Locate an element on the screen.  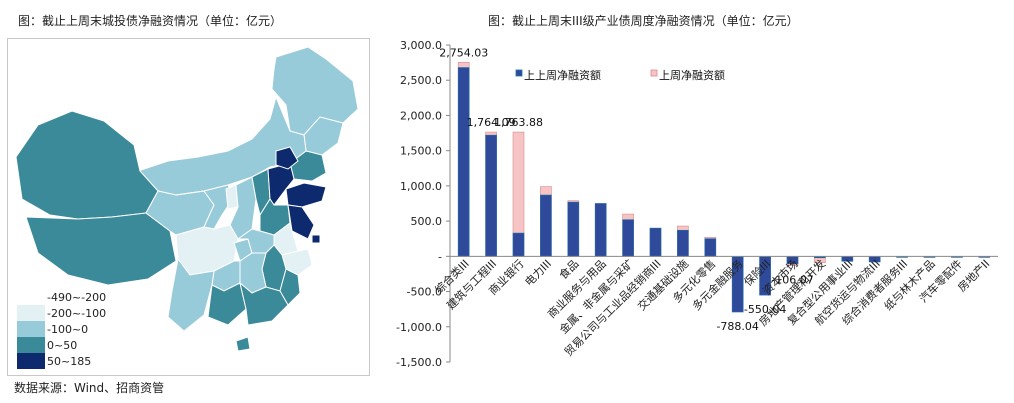
legend-label: 上周净融资额 is located at coordinates (692, 75).